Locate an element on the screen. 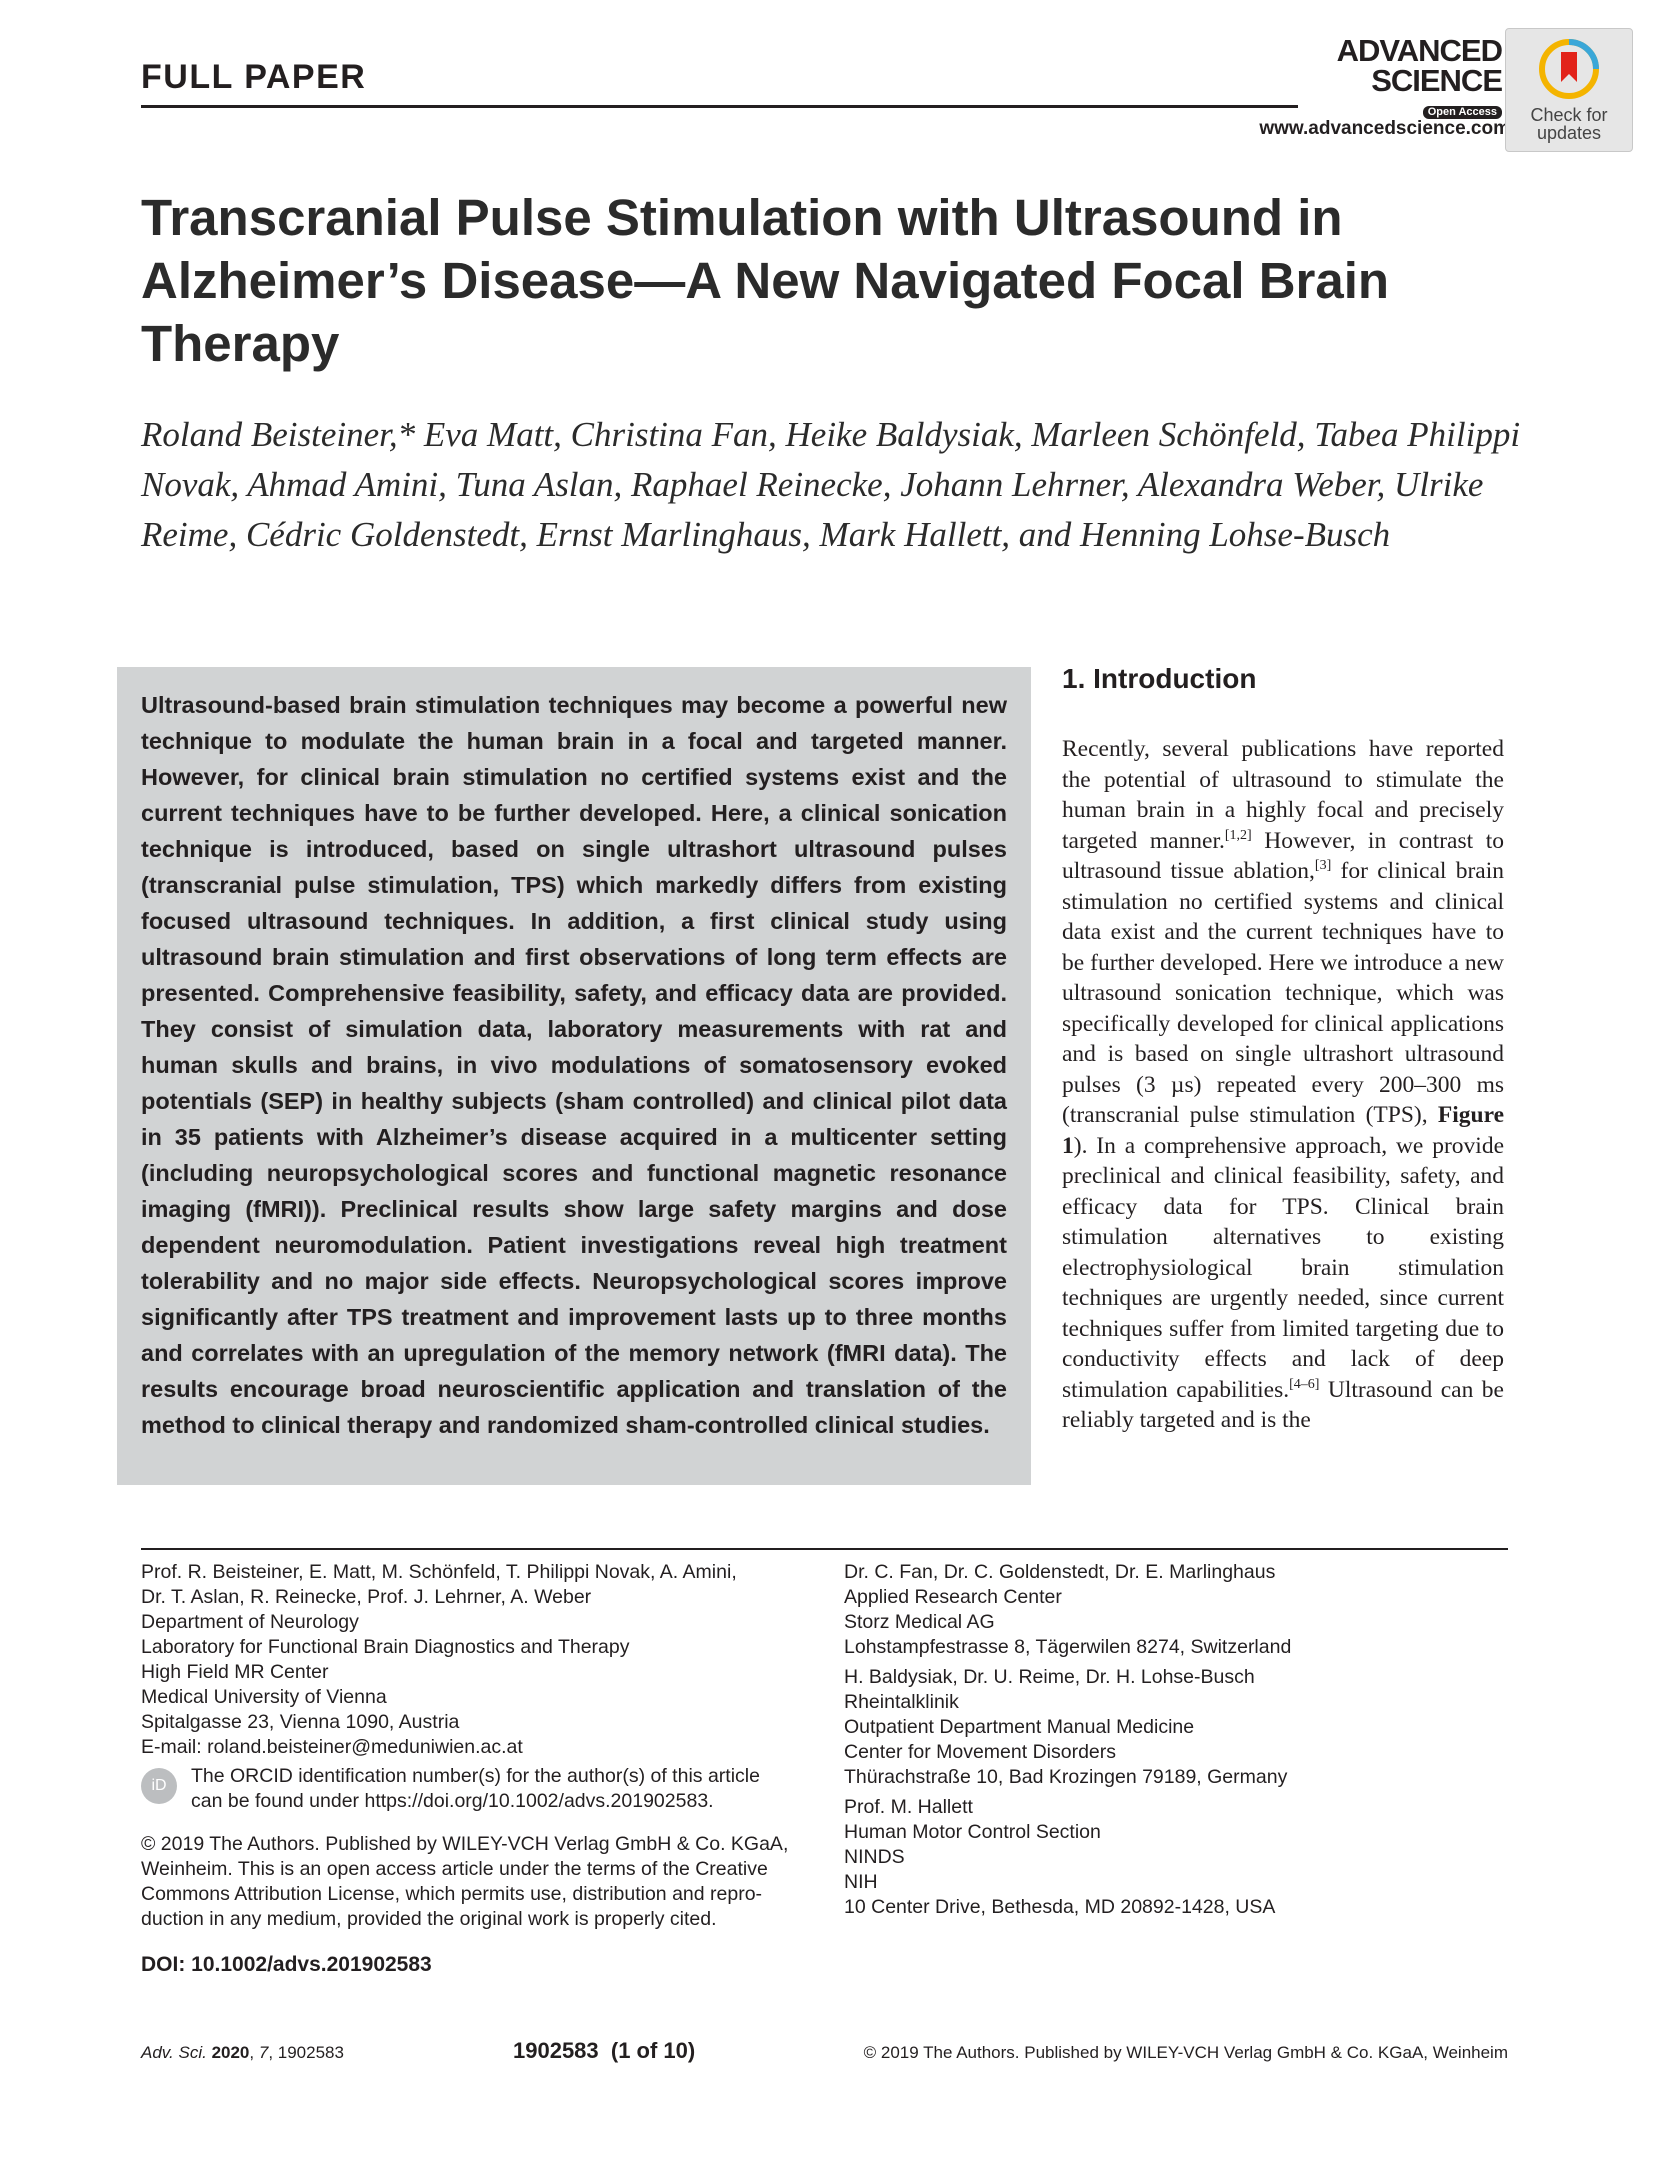 The width and height of the screenshot is (1654, 2174). affiliation-line: Prof. M. Hallett is located at coordinates (908, 1807).